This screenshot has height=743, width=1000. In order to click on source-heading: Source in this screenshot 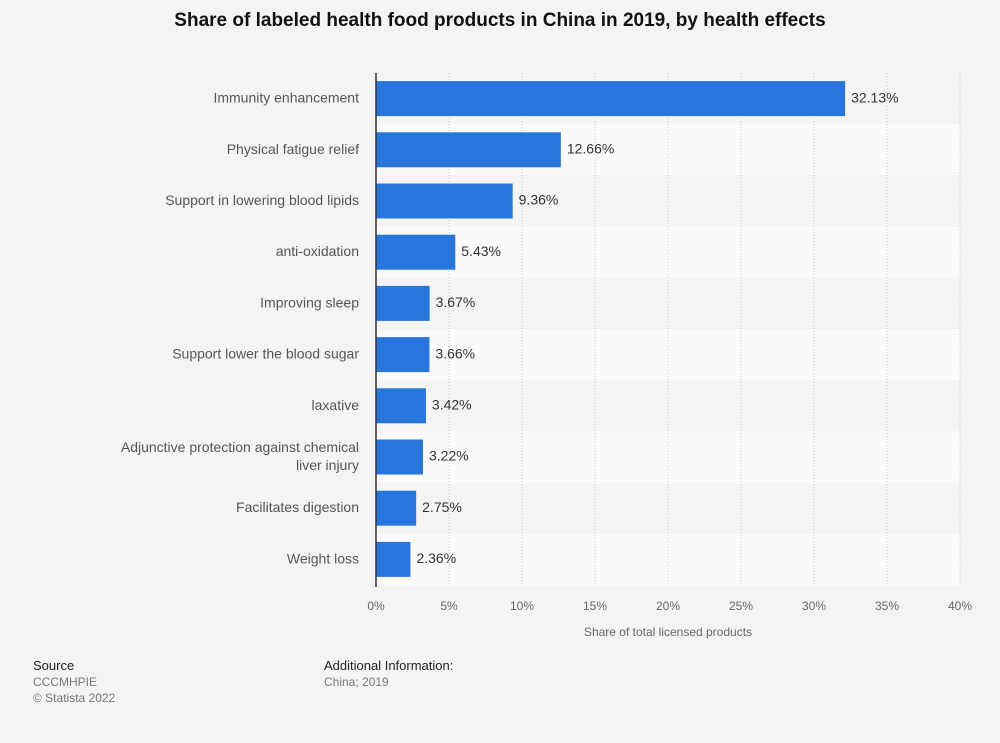, I will do `click(54, 665)`.